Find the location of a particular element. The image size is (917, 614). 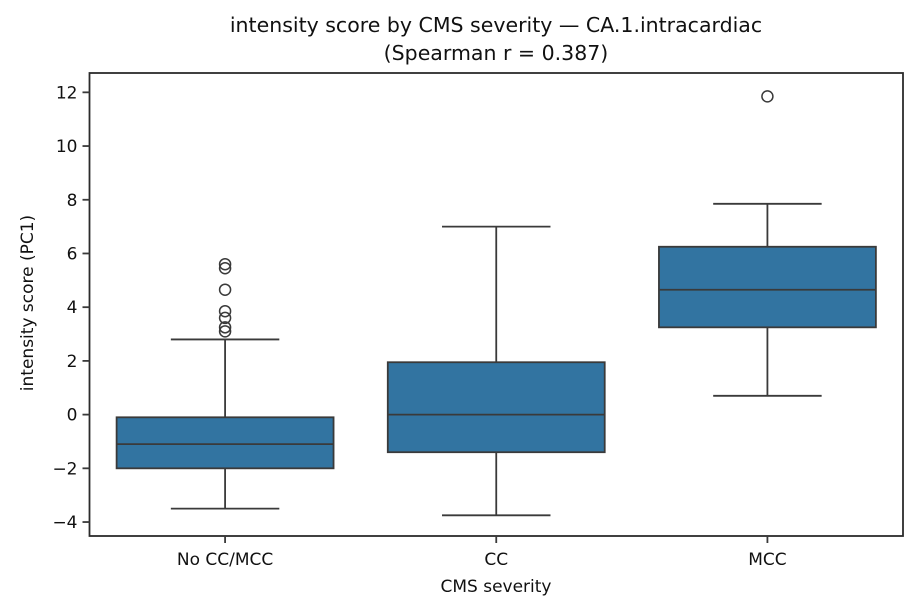

y-tick-label: −4 is located at coordinates (64, 523).